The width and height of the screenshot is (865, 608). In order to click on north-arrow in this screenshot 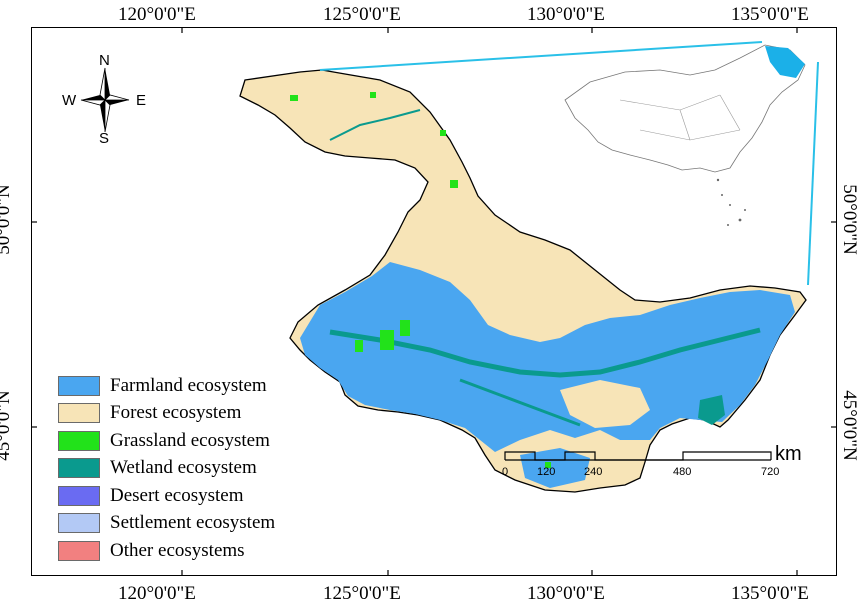, I will do `click(105, 100)`.